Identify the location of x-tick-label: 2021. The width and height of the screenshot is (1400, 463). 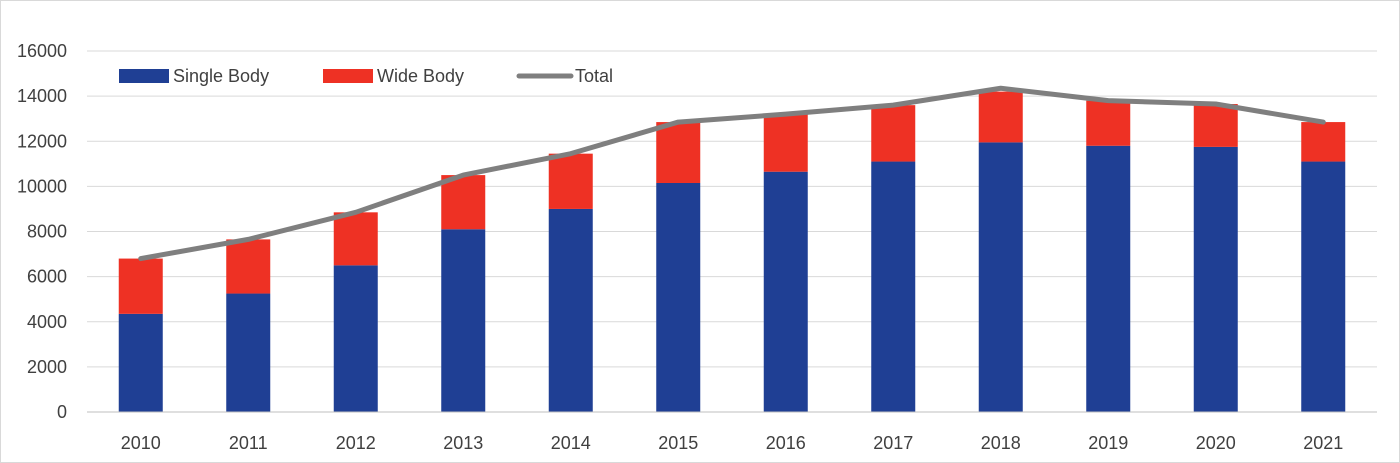
(1323, 443).